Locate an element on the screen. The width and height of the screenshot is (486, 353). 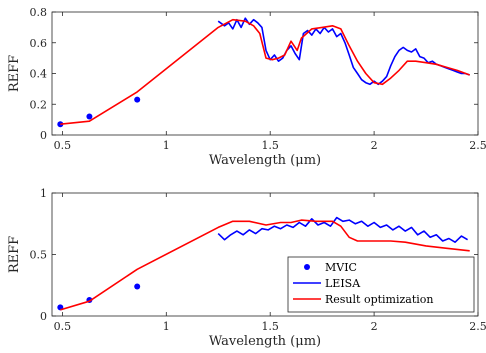
legend-box is located at coordinates (381, 284).